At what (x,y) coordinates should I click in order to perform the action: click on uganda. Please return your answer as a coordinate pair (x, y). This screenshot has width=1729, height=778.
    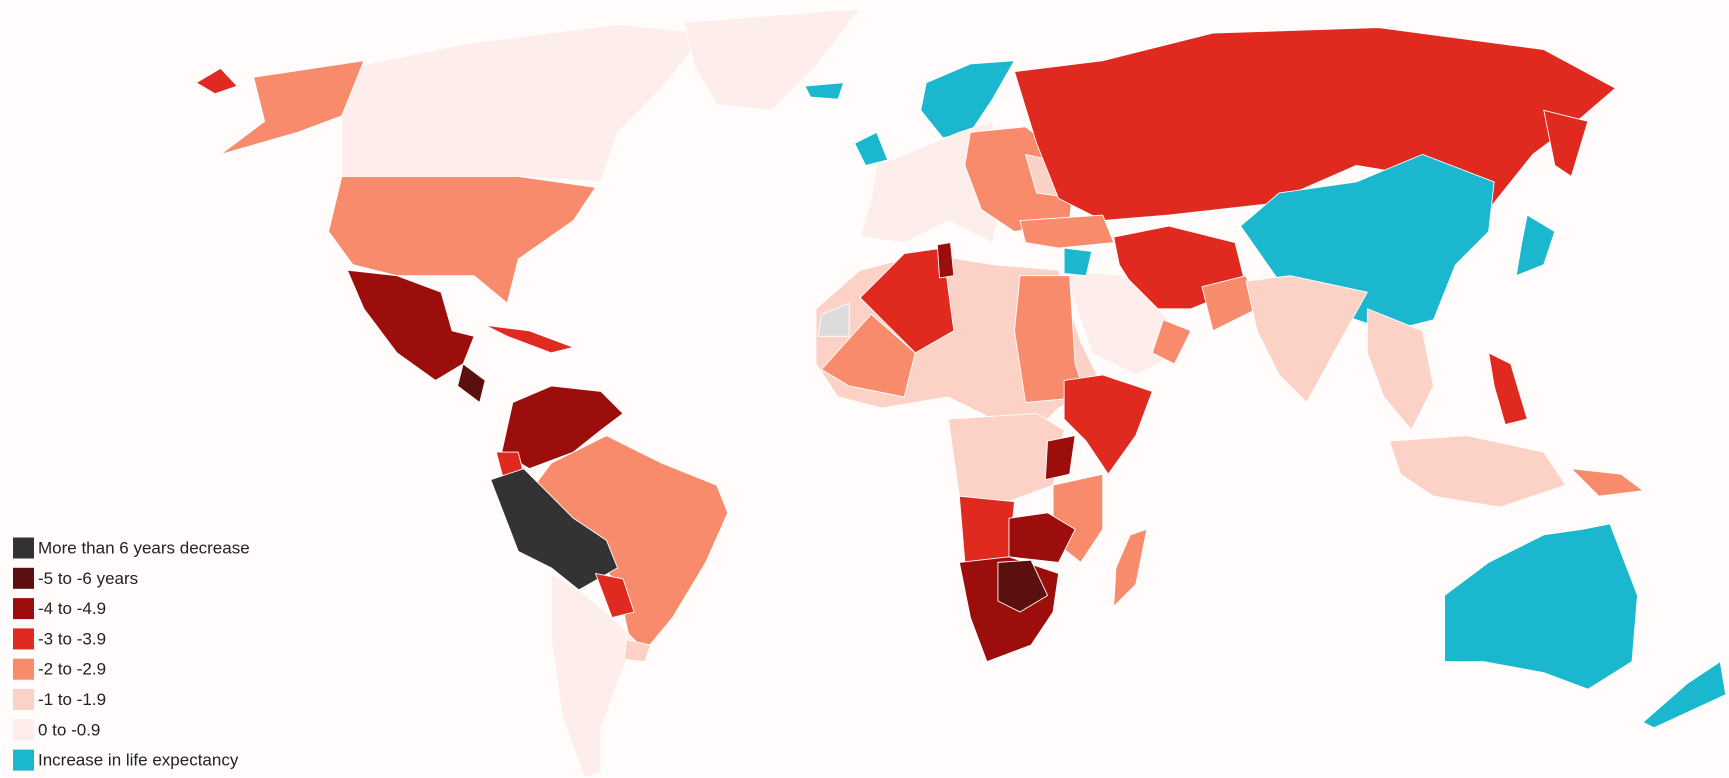
    Looking at the image, I should click on (1060, 458).